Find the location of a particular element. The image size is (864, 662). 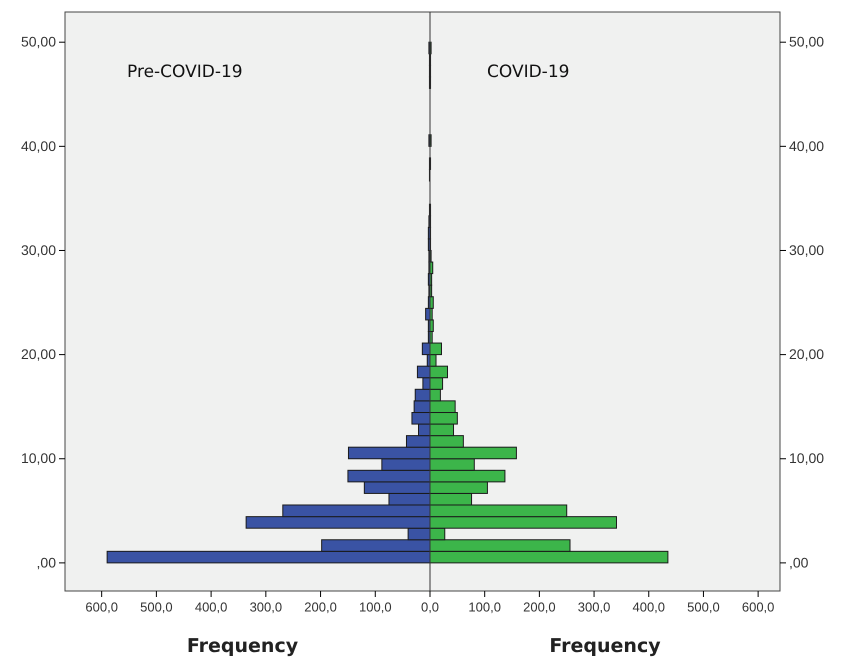

annotation: Pre-COVID-19 is located at coordinates (185, 72).